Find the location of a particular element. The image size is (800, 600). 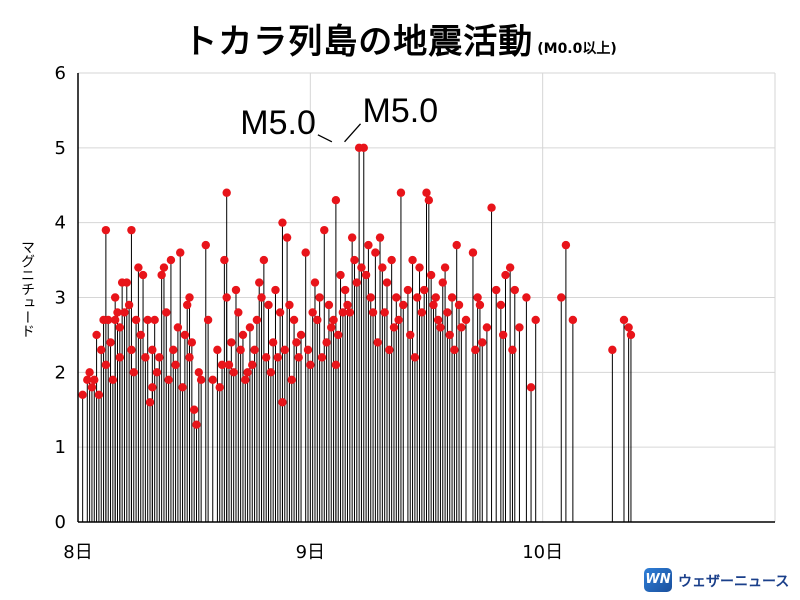

callouts: M5.0 M5.0 is located at coordinates (339, 117).